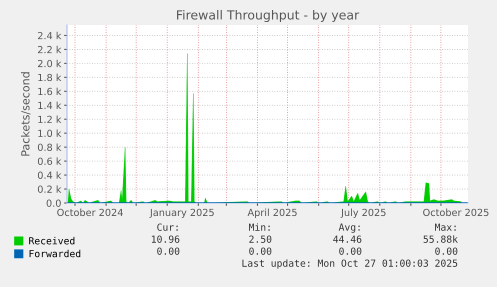 The width and height of the screenshot is (497, 287). What do you see at coordinates (268, 16) in the screenshot?
I see `chart-title: Firewall Throughput - by year` at bounding box center [268, 16].